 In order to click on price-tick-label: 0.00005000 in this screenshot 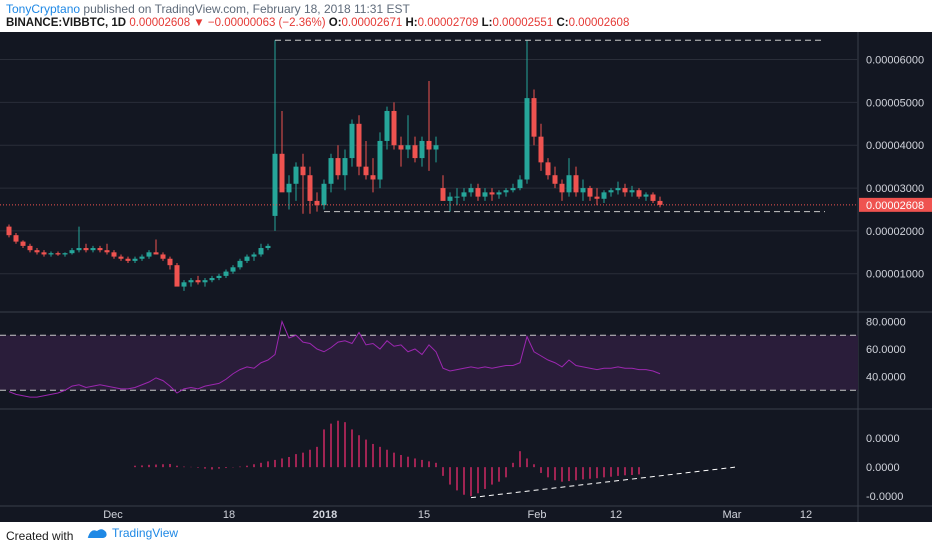, I will do `click(895, 103)`.